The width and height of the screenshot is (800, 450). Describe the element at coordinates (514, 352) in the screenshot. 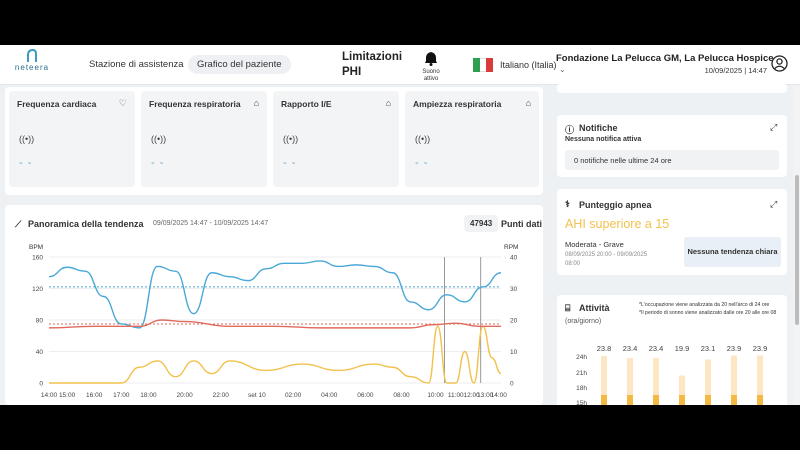

I see `right-tick-label: 10` at that location.